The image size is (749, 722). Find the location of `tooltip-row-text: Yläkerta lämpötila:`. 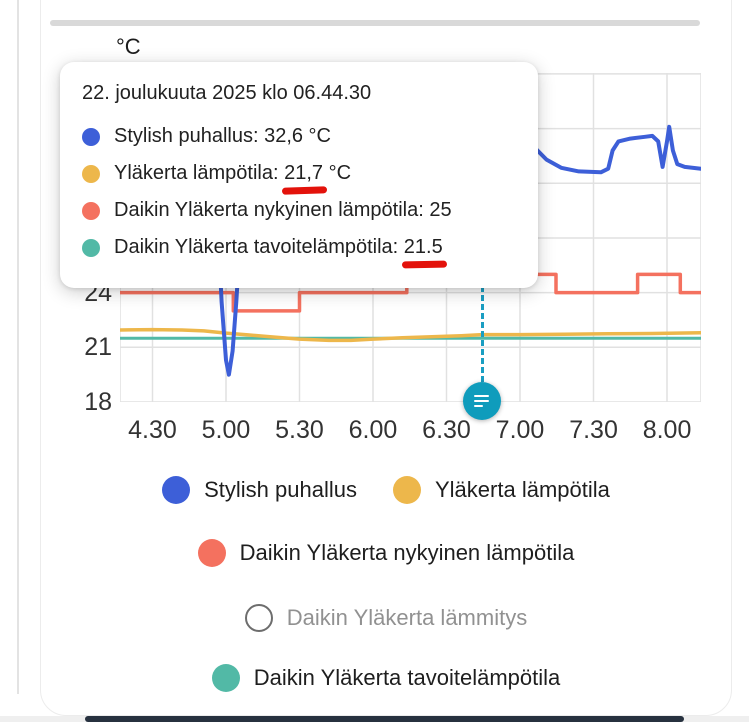

tooltip-row-text: Yläkerta lämpötila: is located at coordinates (199, 173).